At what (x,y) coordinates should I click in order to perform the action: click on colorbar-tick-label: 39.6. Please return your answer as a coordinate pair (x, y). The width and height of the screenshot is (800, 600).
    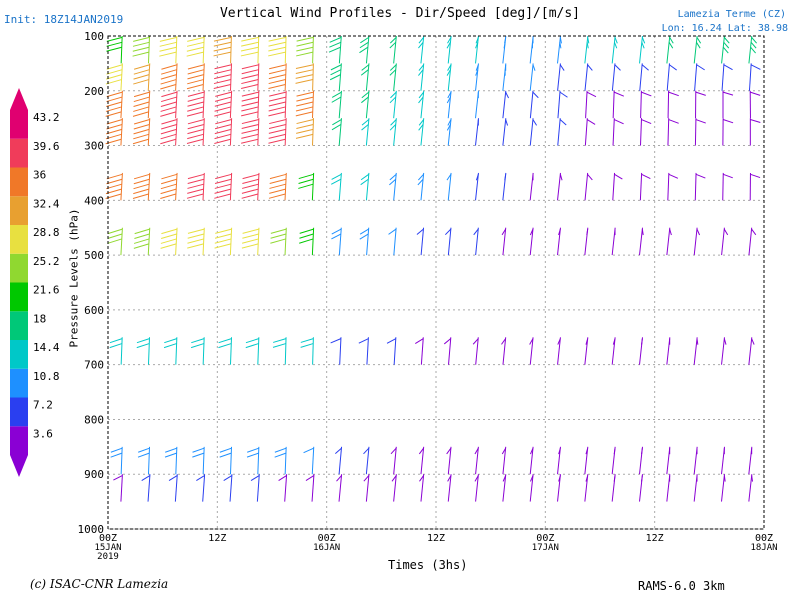
    Looking at the image, I should click on (46, 146).